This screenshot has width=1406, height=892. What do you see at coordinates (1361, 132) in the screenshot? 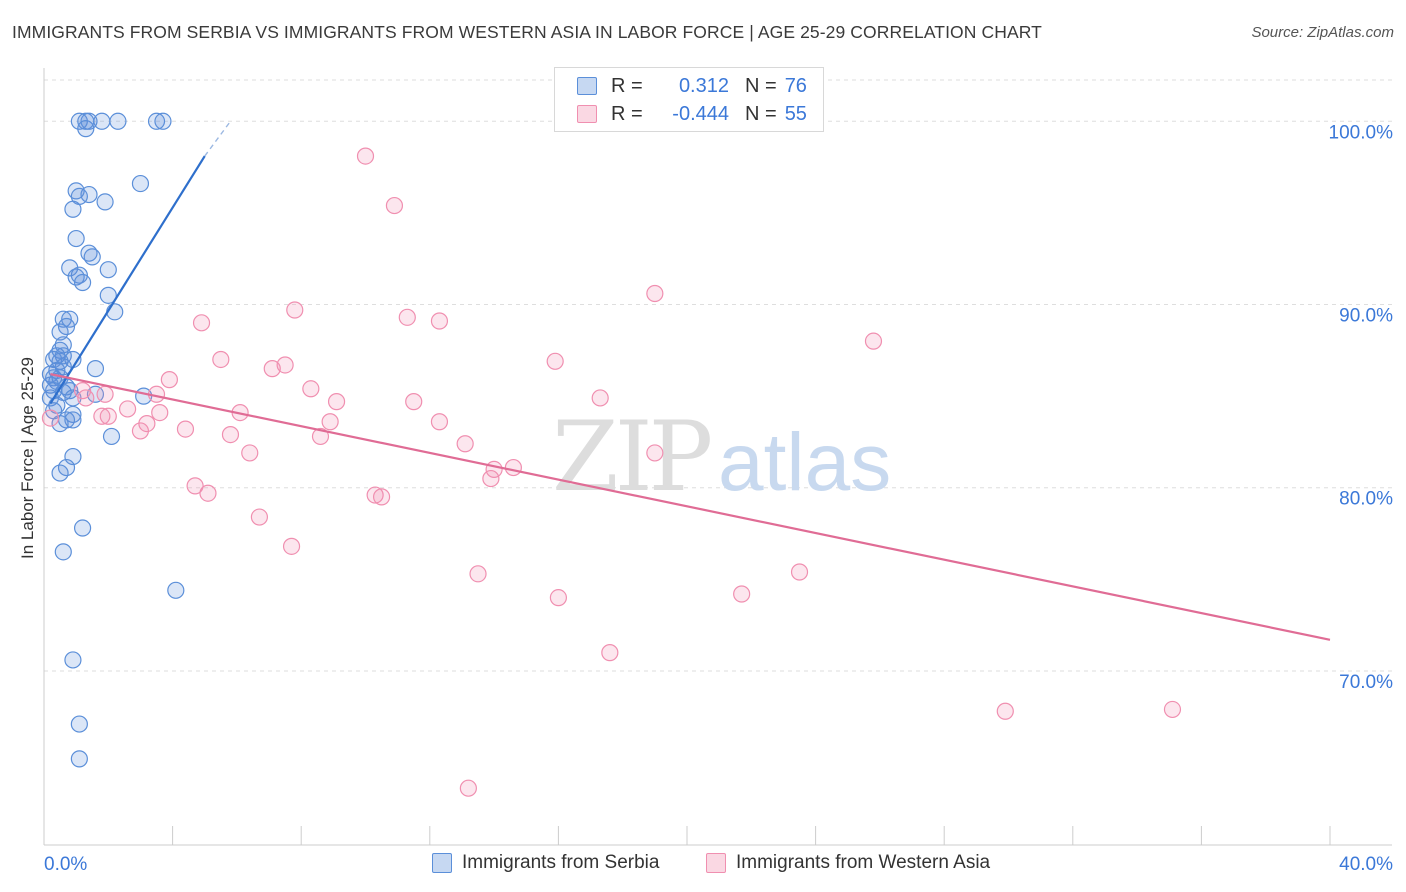
I see `y-tick-label: 100.0%` at bounding box center [1361, 132].